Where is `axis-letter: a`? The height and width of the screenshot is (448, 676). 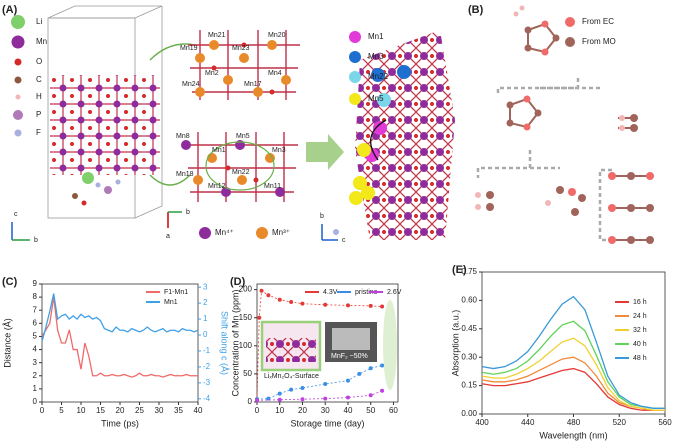
axis-letter: a is located at coordinates (168, 236).